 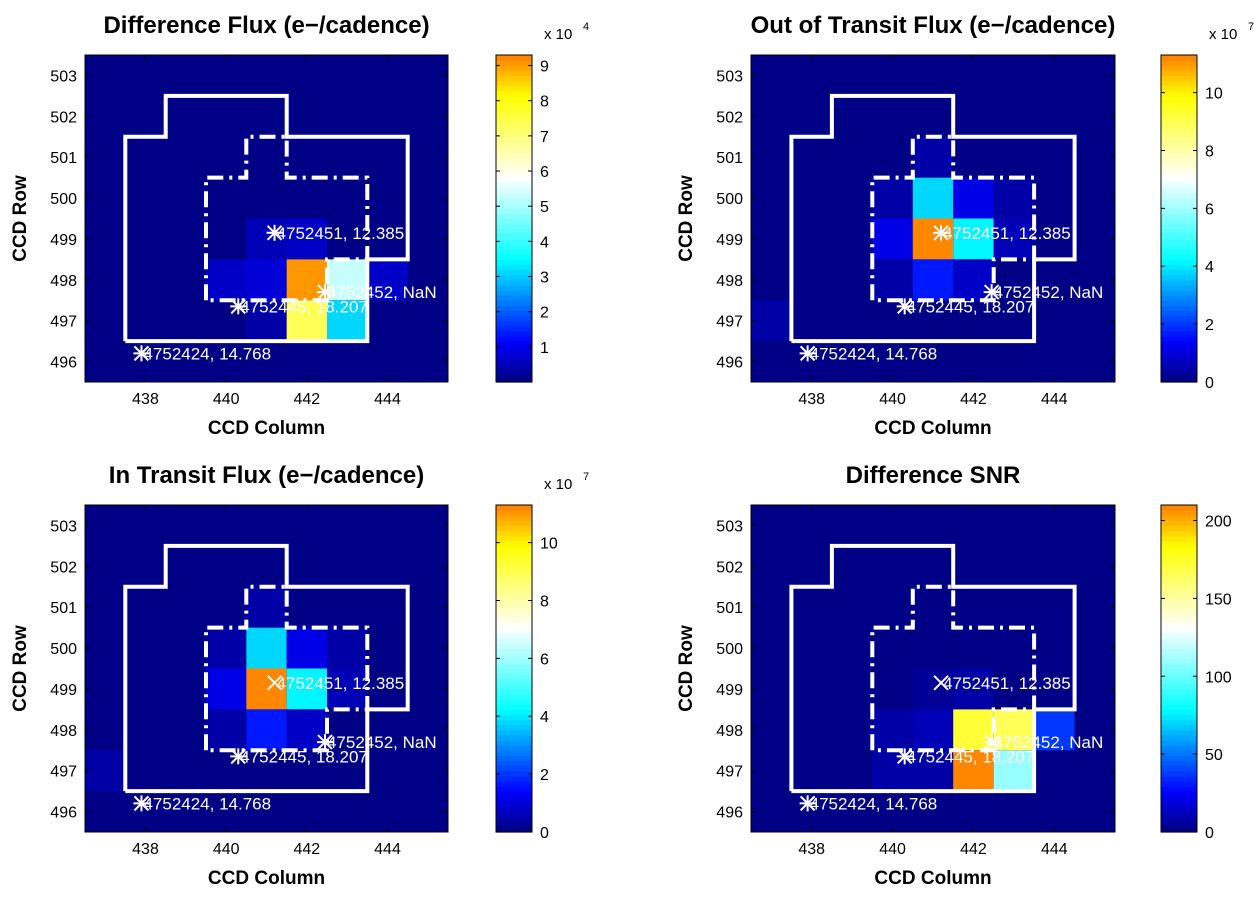 What do you see at coordinates (971, 756) in the screenshot?
I see `star-label: 4752445, 18.207` at bounding box center [971, 756].